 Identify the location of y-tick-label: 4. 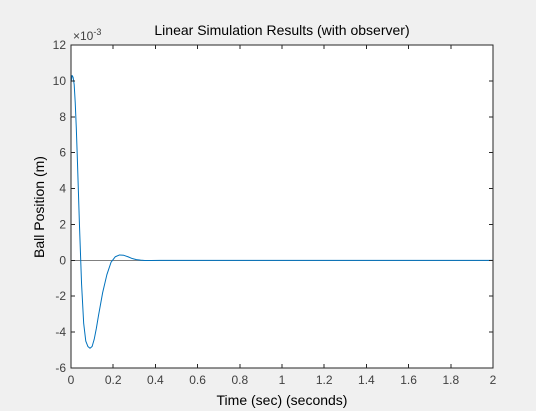
(62, 189).